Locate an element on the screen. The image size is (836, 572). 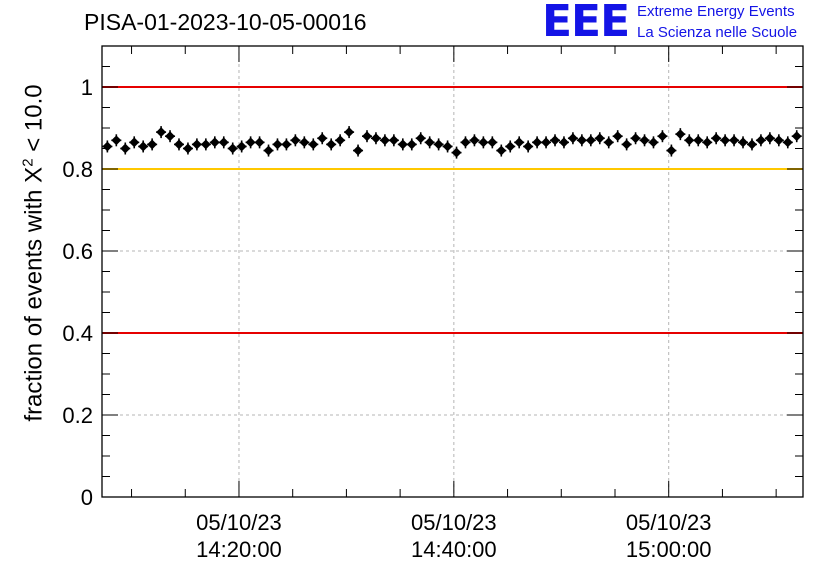
logo-text-line1: Extreme Energy Events is located at coordinates (716, 11).